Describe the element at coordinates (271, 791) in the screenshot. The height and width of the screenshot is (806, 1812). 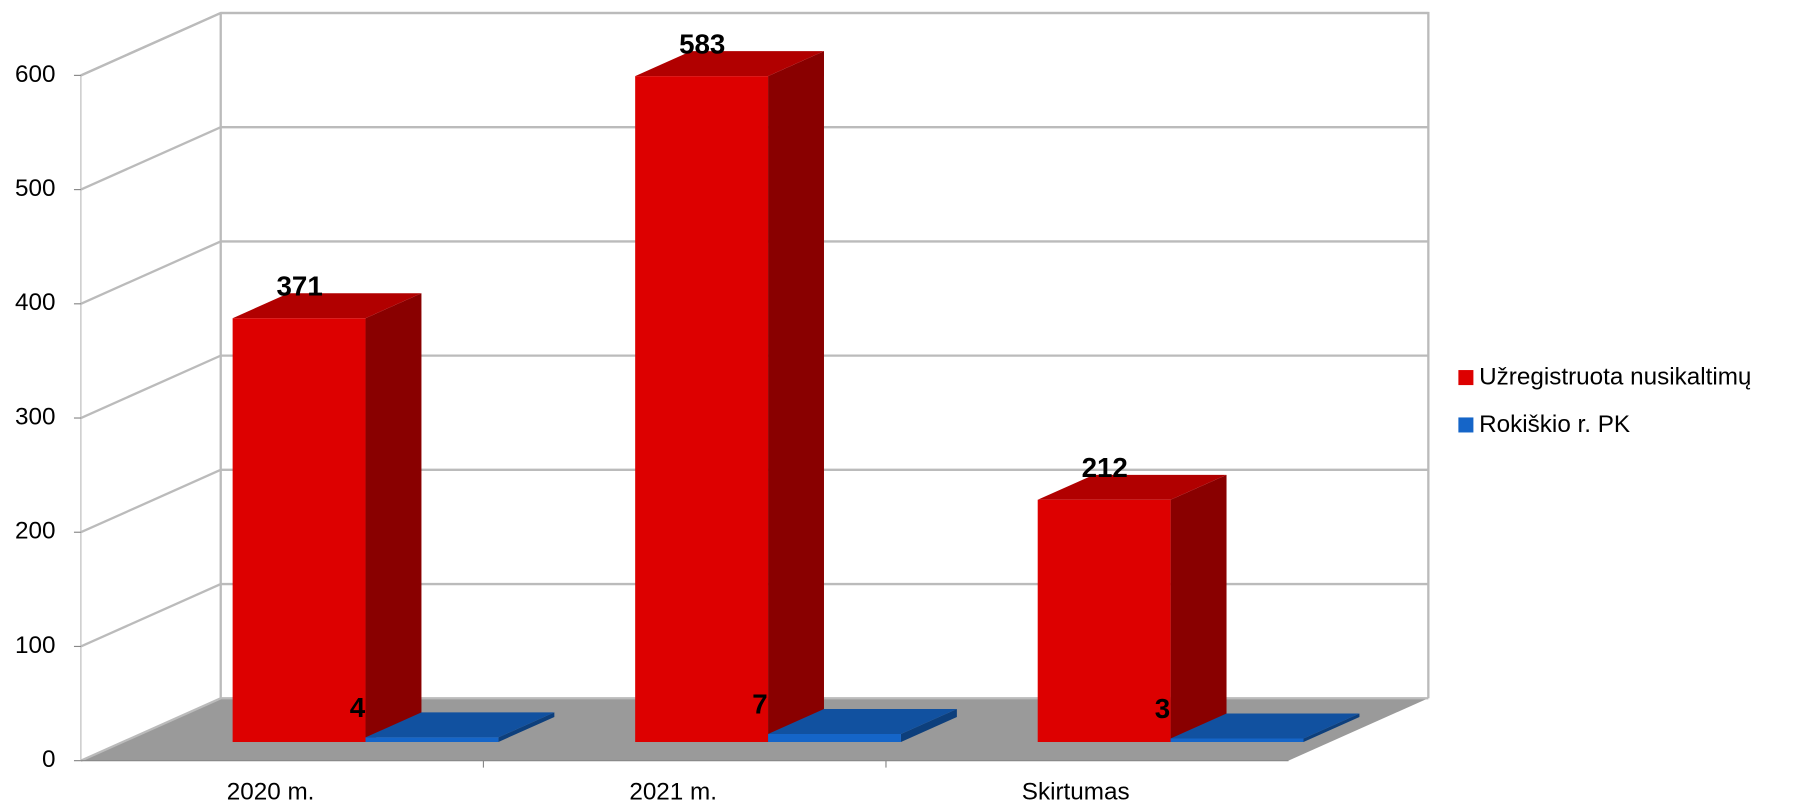
I see `x-tick-label: 2020 m.` at that location.